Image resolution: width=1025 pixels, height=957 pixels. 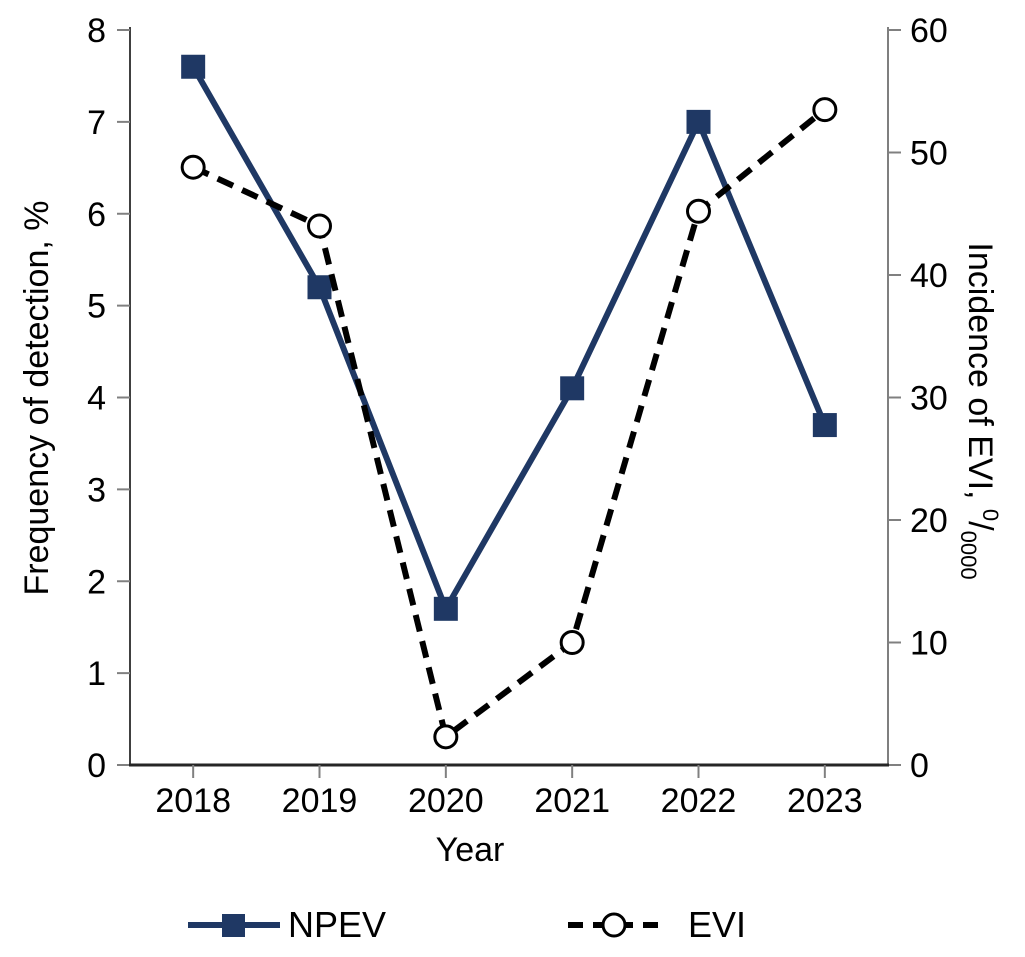 What do you see at coordinates (929, 276) in the screenshot?
I see `right-y-tick-label: 40` at bounding box center [929, 276].